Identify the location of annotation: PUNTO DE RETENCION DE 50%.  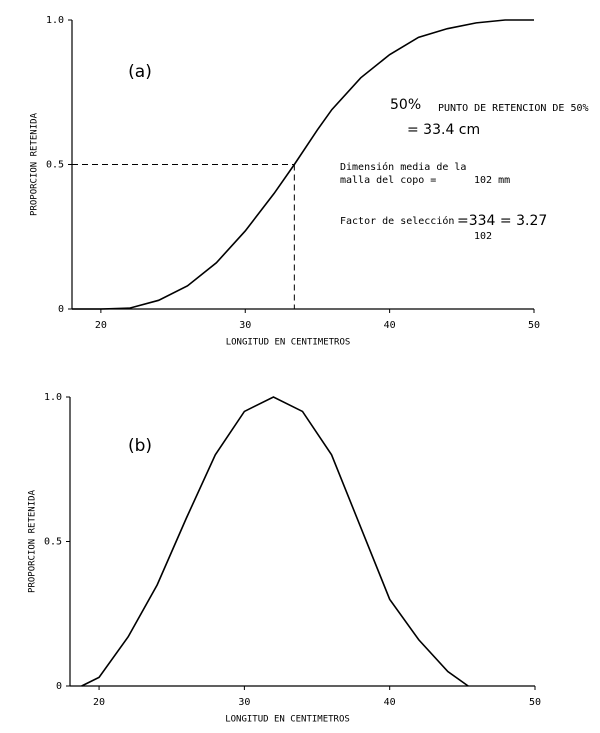
(513, 108).